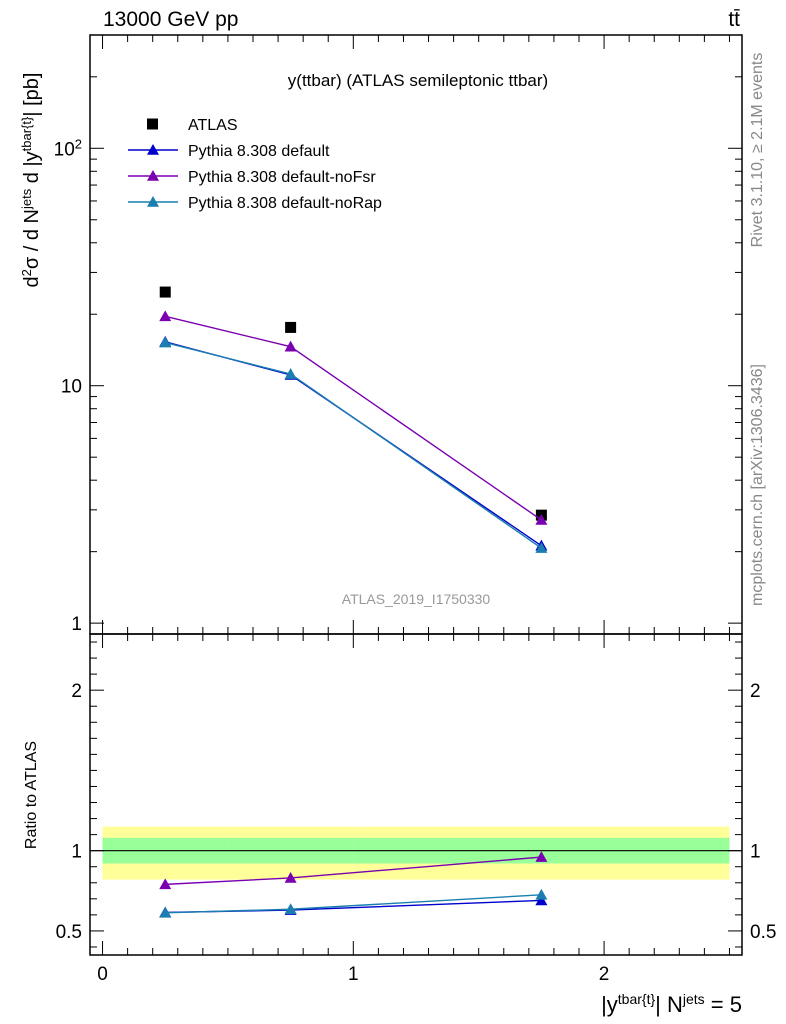 This screenshot has height=1024, width=786. I want to click on main-data-layer, so click(353, 419).